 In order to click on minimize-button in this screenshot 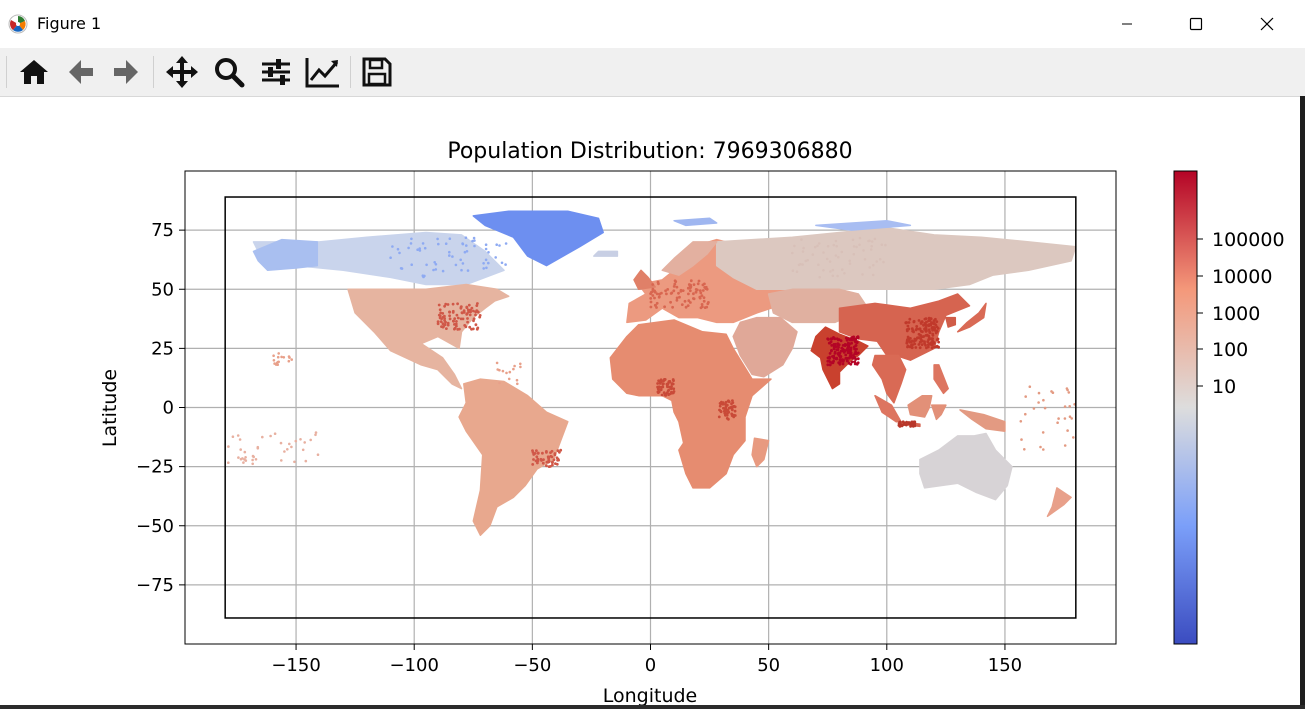, I will do `click(1127, 24)`.